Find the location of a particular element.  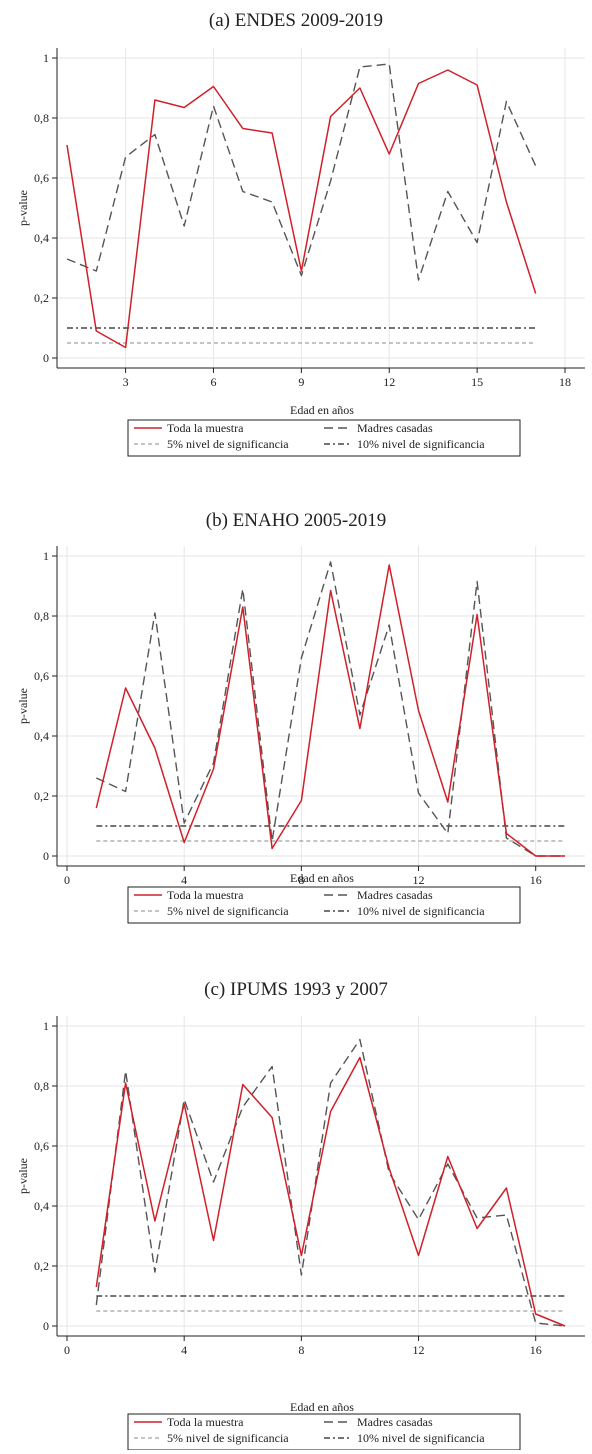

x-tick-label: 15 is located at coordinates (477, 382).